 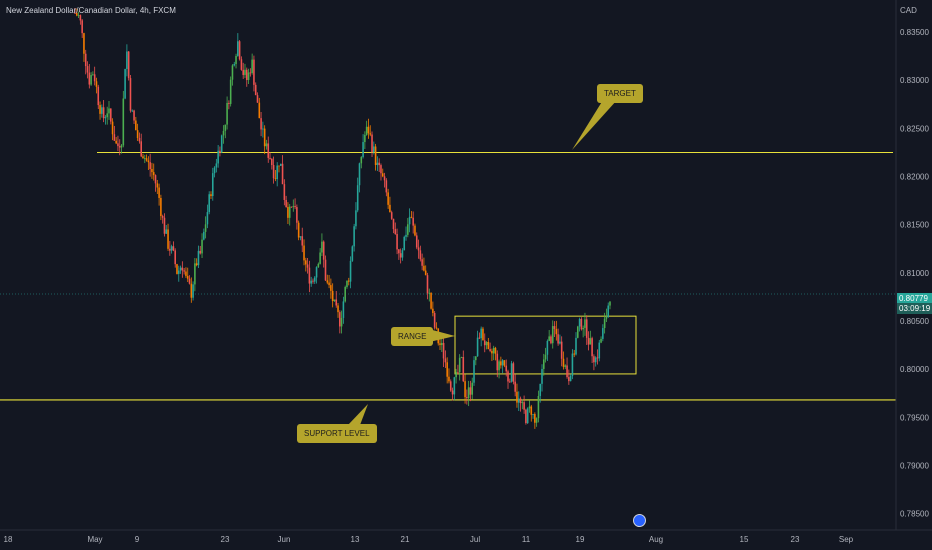 I want to click on time-tick-label: 19, so click(x=580, y=539).